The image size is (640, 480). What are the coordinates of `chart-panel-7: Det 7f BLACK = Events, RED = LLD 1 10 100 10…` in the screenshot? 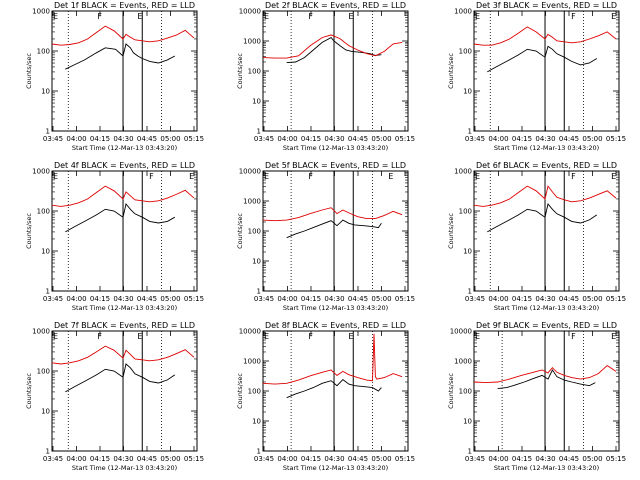 It's located at (114, 396).